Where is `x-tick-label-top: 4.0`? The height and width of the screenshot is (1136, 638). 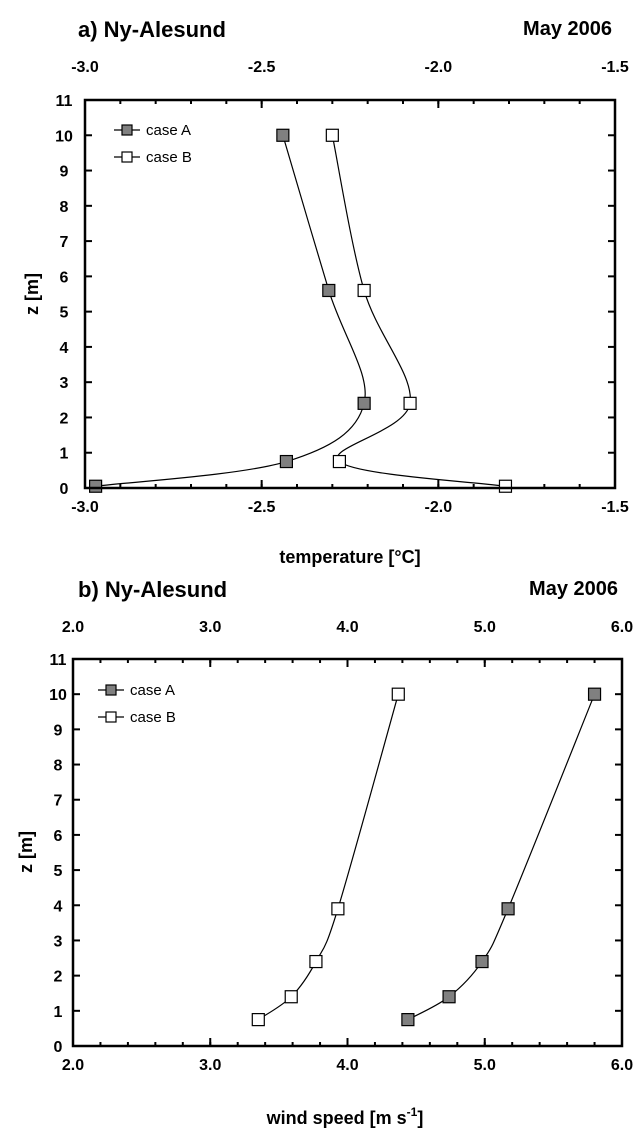
x-tick-label-top: 4.0 is located at coordinates (347, 627).